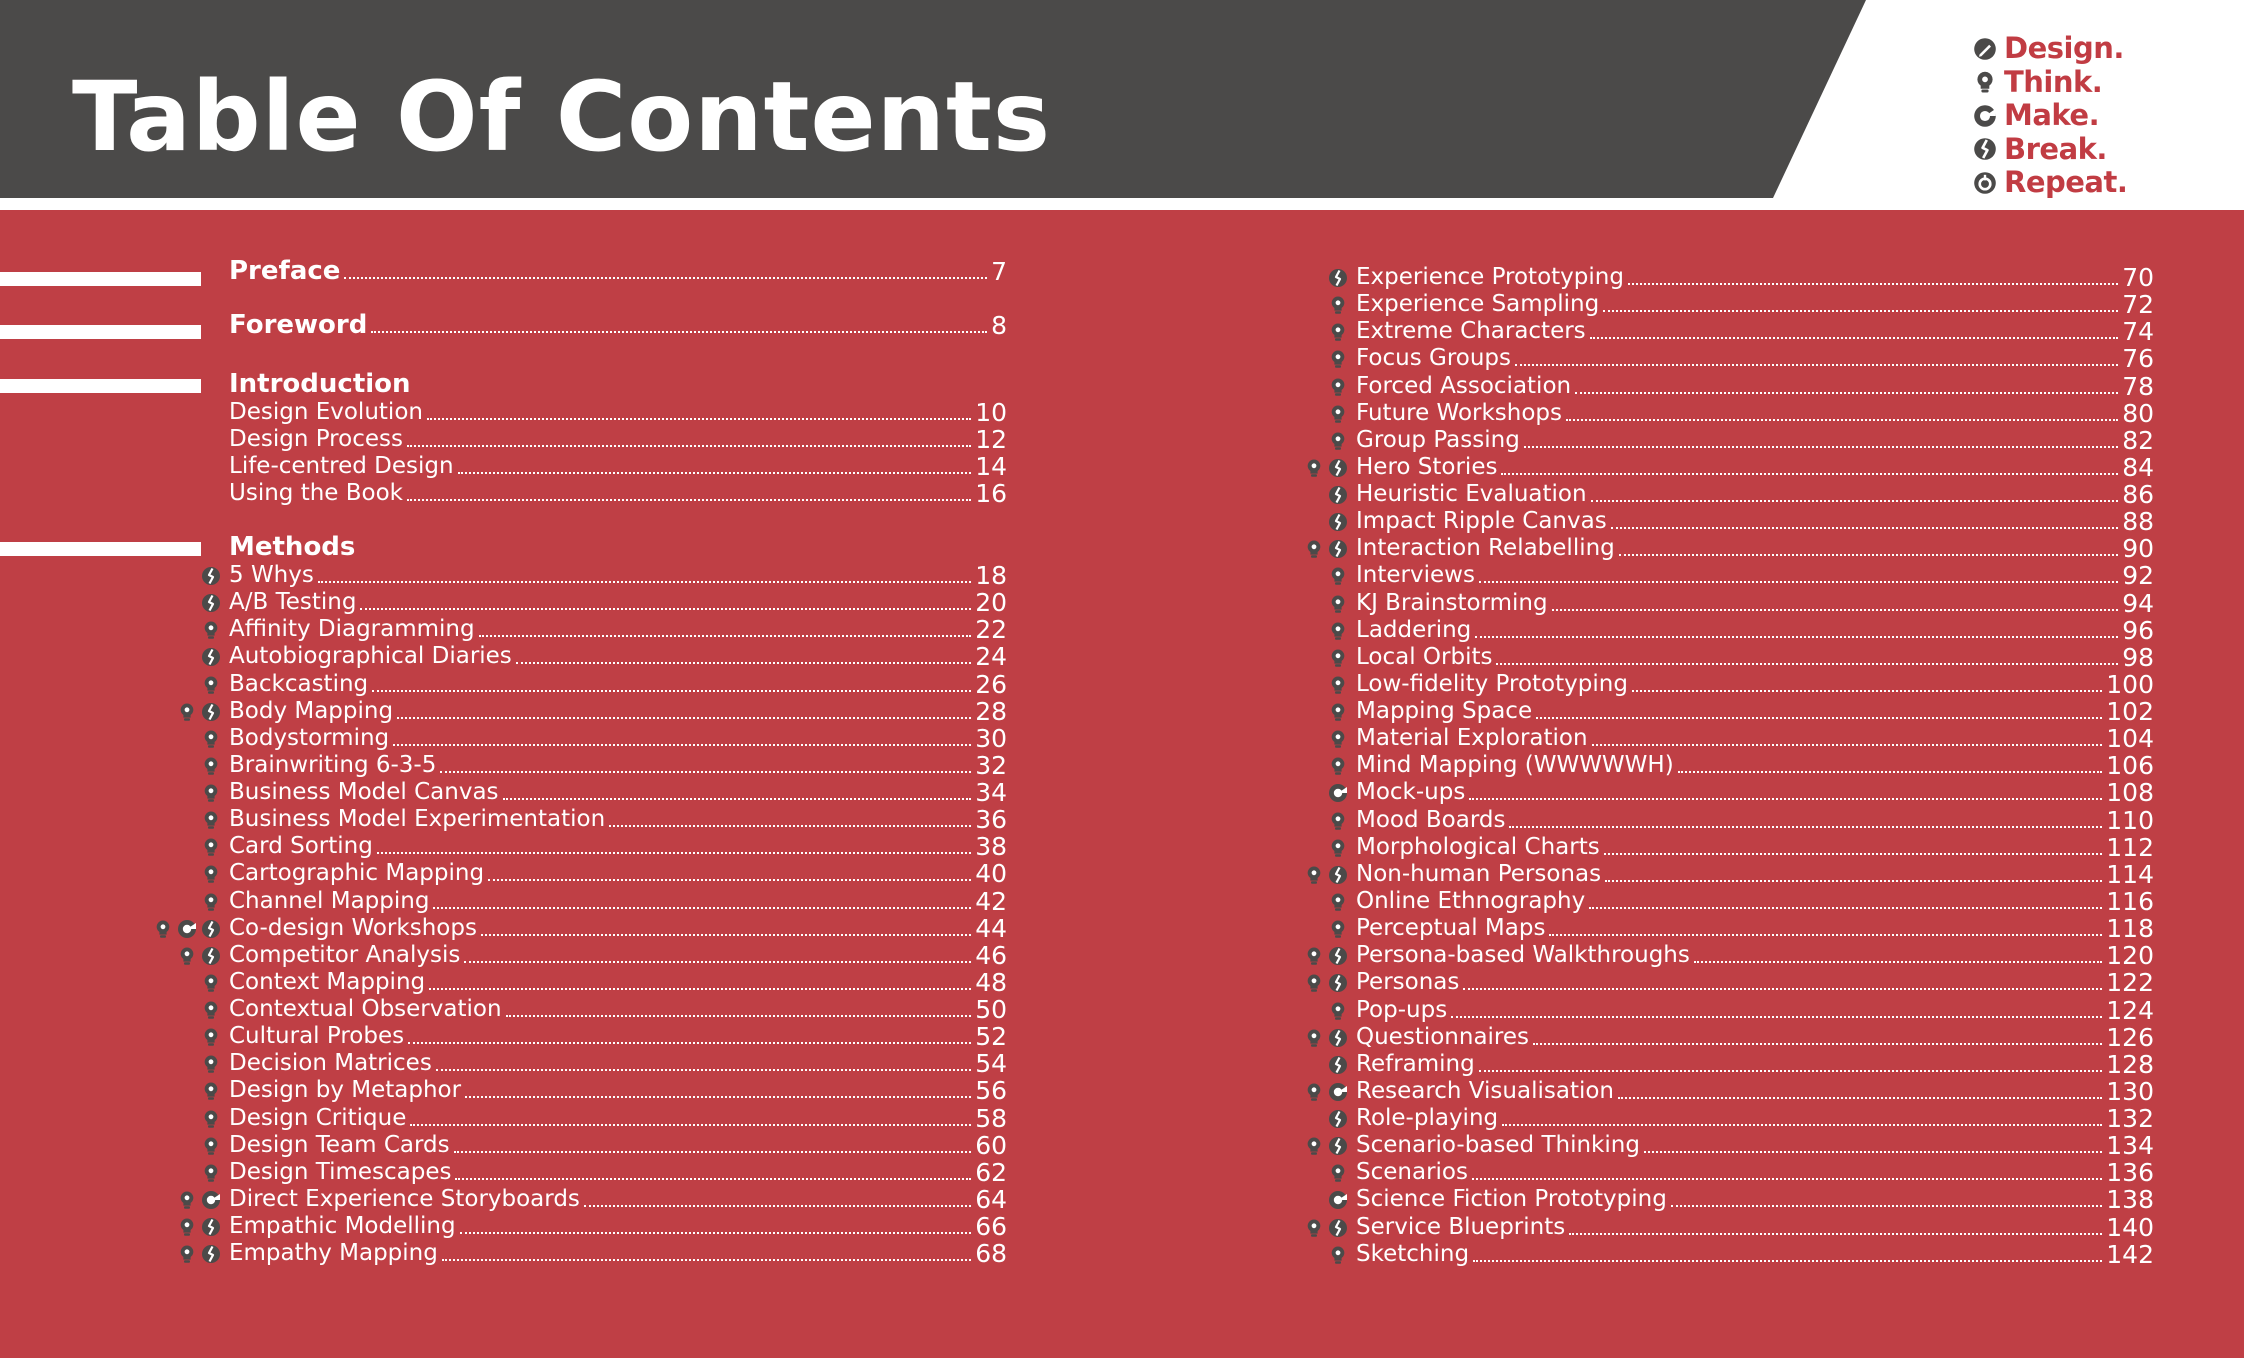  Describe the element at coordinates (1985, 183) in the screenshot. I see `repeat-icon` at that location.